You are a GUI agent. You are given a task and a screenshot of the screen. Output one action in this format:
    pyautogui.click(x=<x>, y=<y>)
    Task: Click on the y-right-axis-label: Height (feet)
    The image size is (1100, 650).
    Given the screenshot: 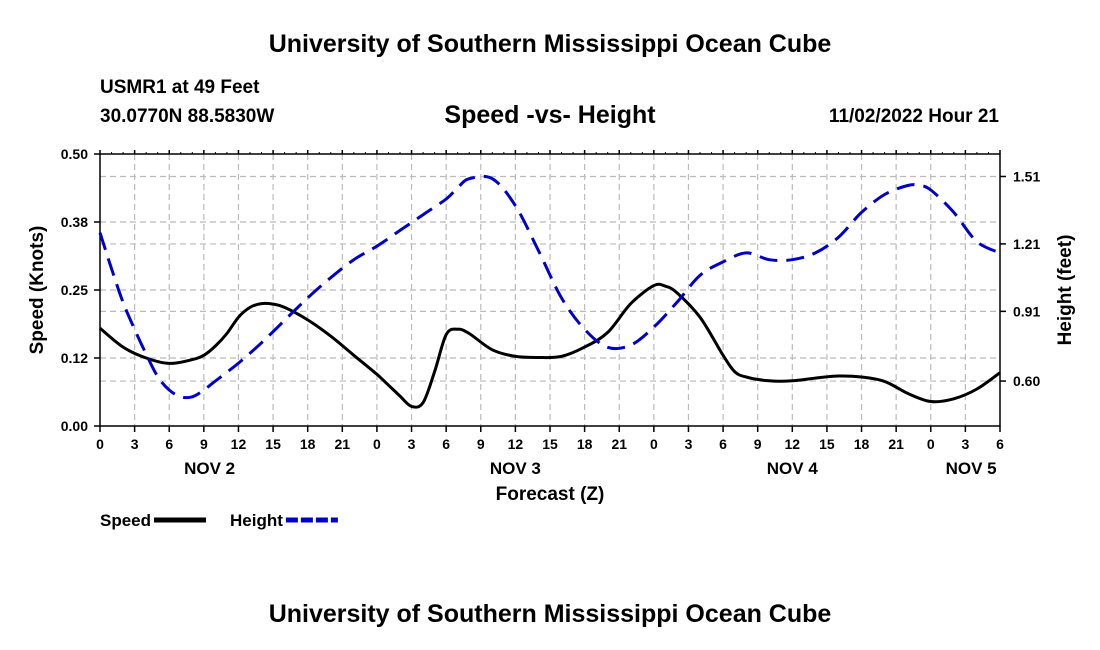 What is the action you would take?
    pyautogui.click(x=1065, y=290)
    